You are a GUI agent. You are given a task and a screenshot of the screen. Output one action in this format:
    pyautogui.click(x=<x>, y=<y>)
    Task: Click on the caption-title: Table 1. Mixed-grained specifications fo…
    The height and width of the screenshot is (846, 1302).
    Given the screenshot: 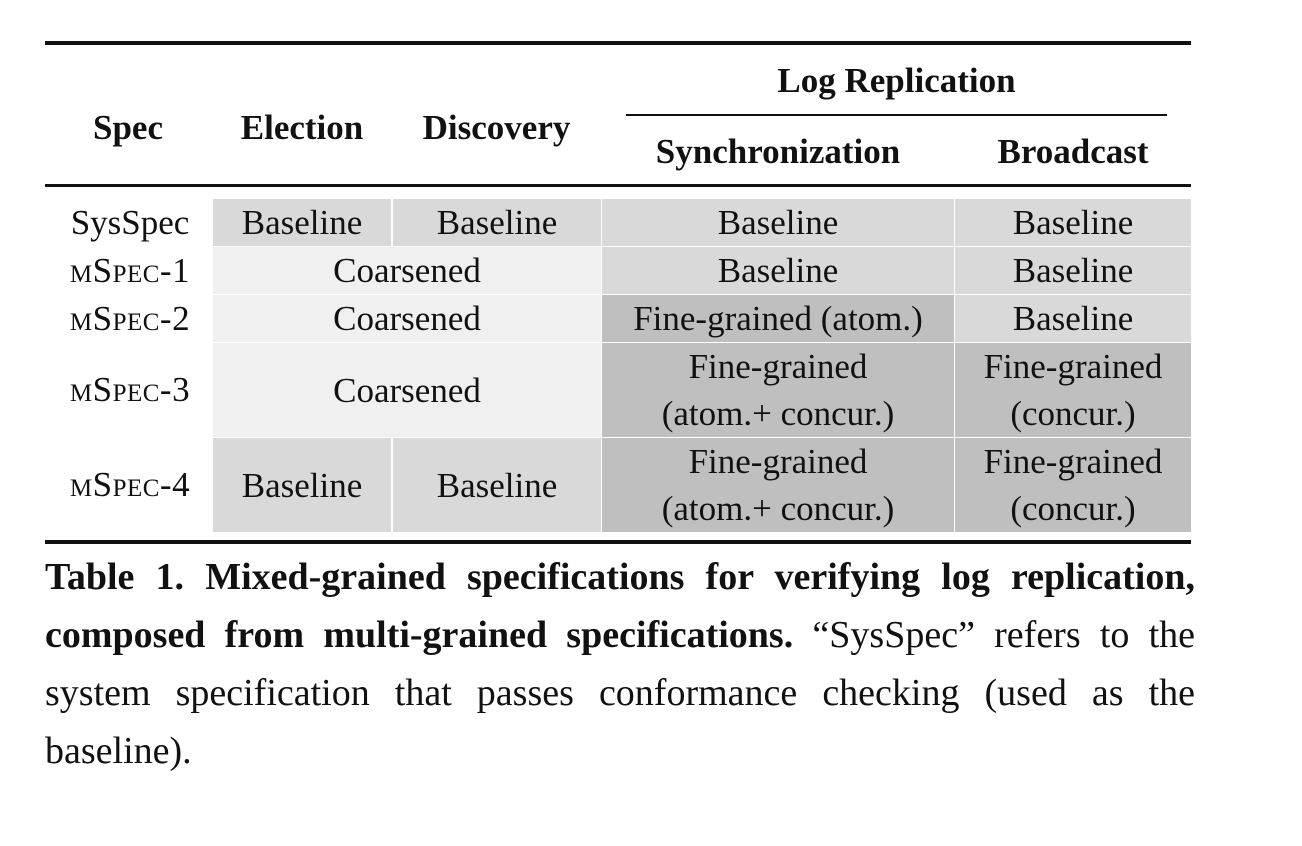 What is the action you would take?
    pyautogui.click(x=620, y=606)
    